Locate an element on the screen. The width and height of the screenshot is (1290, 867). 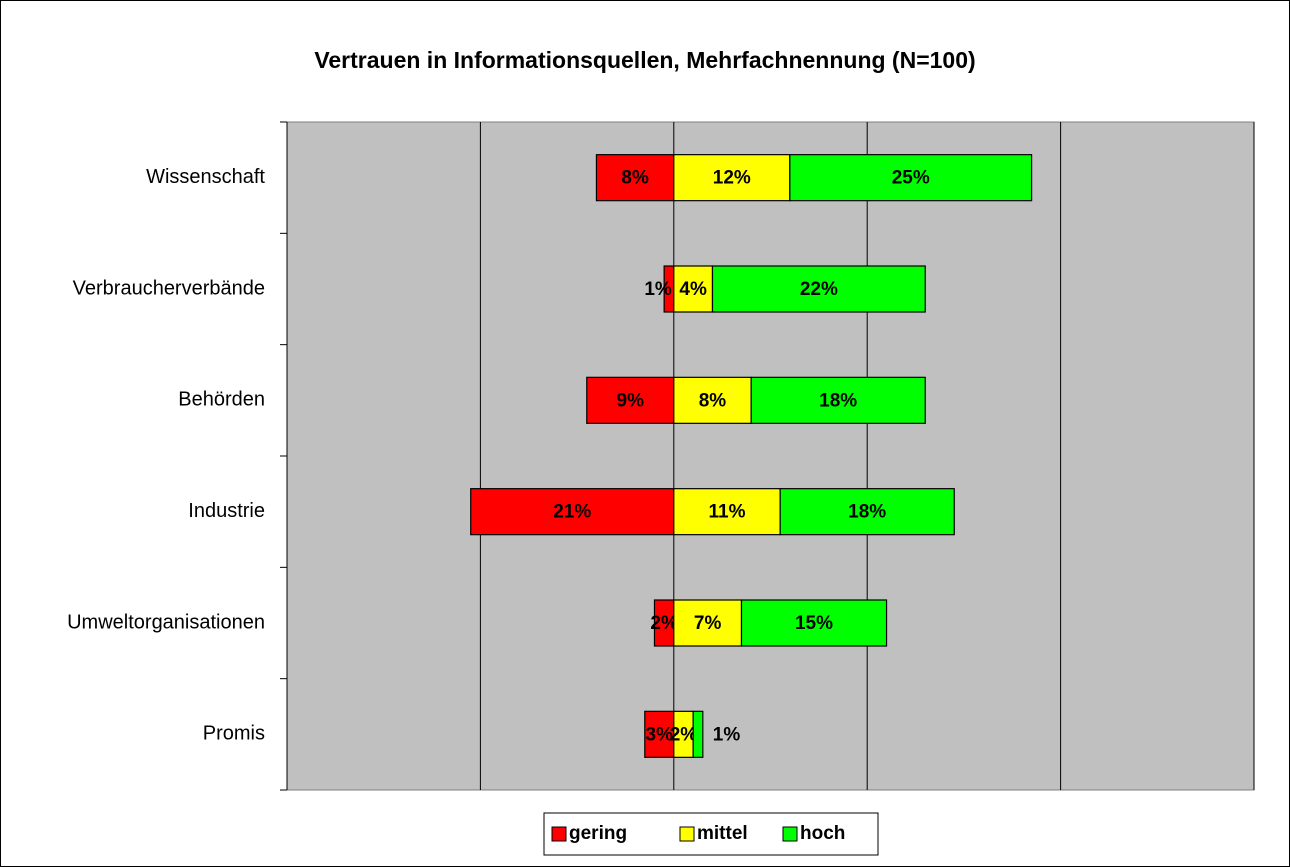
data-label: 25% is located at coordinates (911, 178).